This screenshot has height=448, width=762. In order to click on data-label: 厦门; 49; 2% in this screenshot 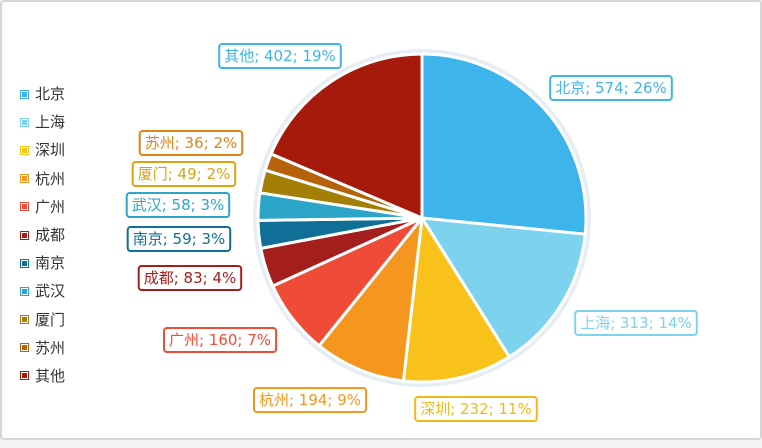, I will do `click(184, 174)`.